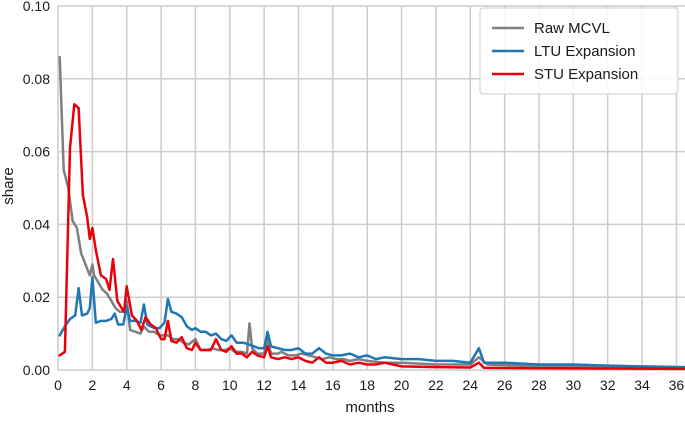 Image resolution: width=685 pixels, height=421 pixels. Describe the element at coordinates (436, 385) in the screenshot. I see `x-tick-label: 22` at that location.